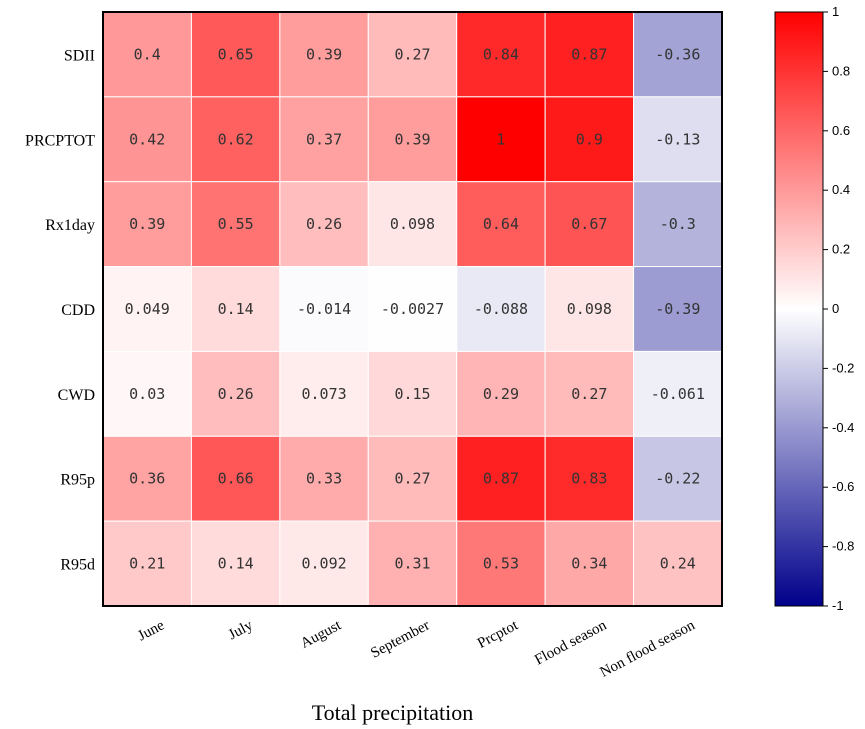  What do you see at coordinates (236, 564) in the screenshot?
I see `cell-value-label: 0.14` at bounding box center [236, 564].